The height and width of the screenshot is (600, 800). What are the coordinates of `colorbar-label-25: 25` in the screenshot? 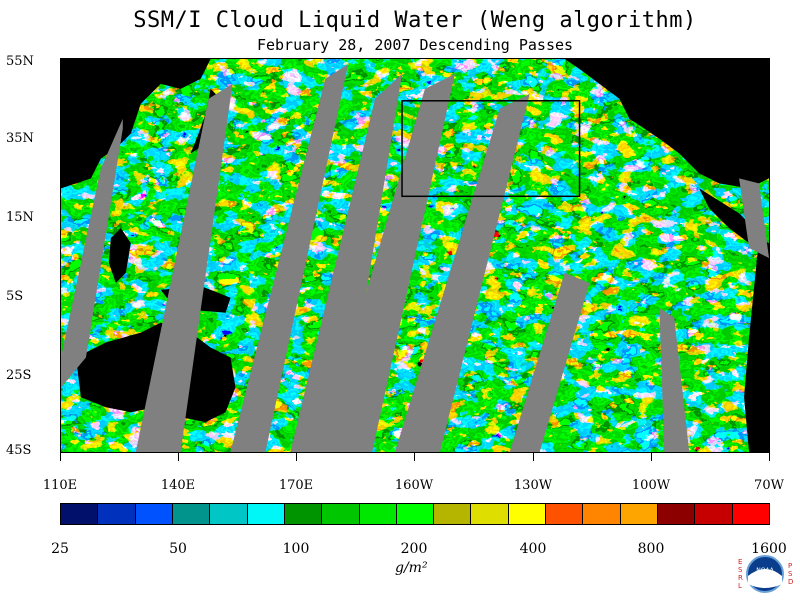 It's located at (60, 549).